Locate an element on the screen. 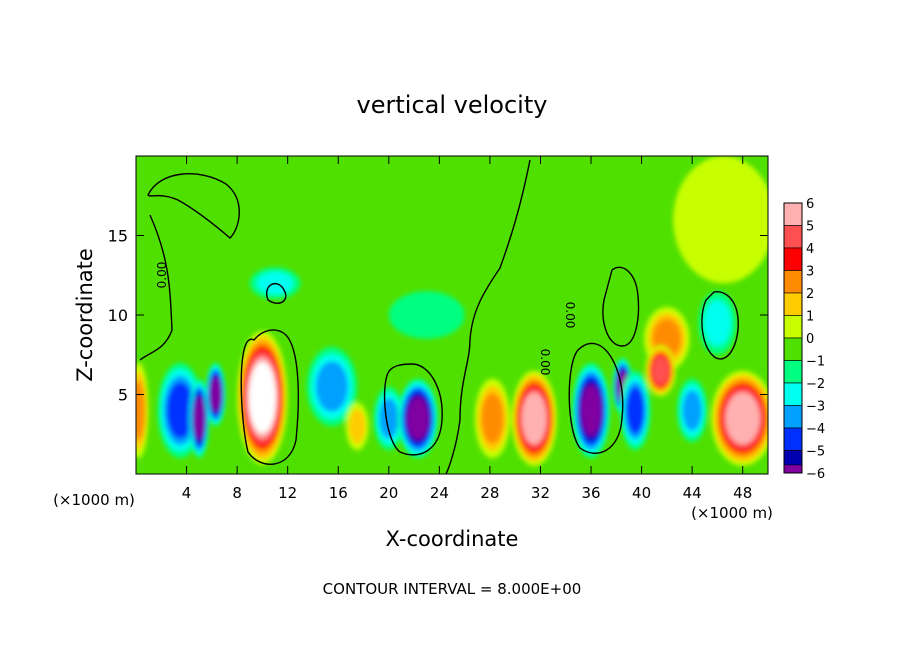 The image size is (904, 654). colorbar-label-3: 3 is located at coordinates (810, 272).